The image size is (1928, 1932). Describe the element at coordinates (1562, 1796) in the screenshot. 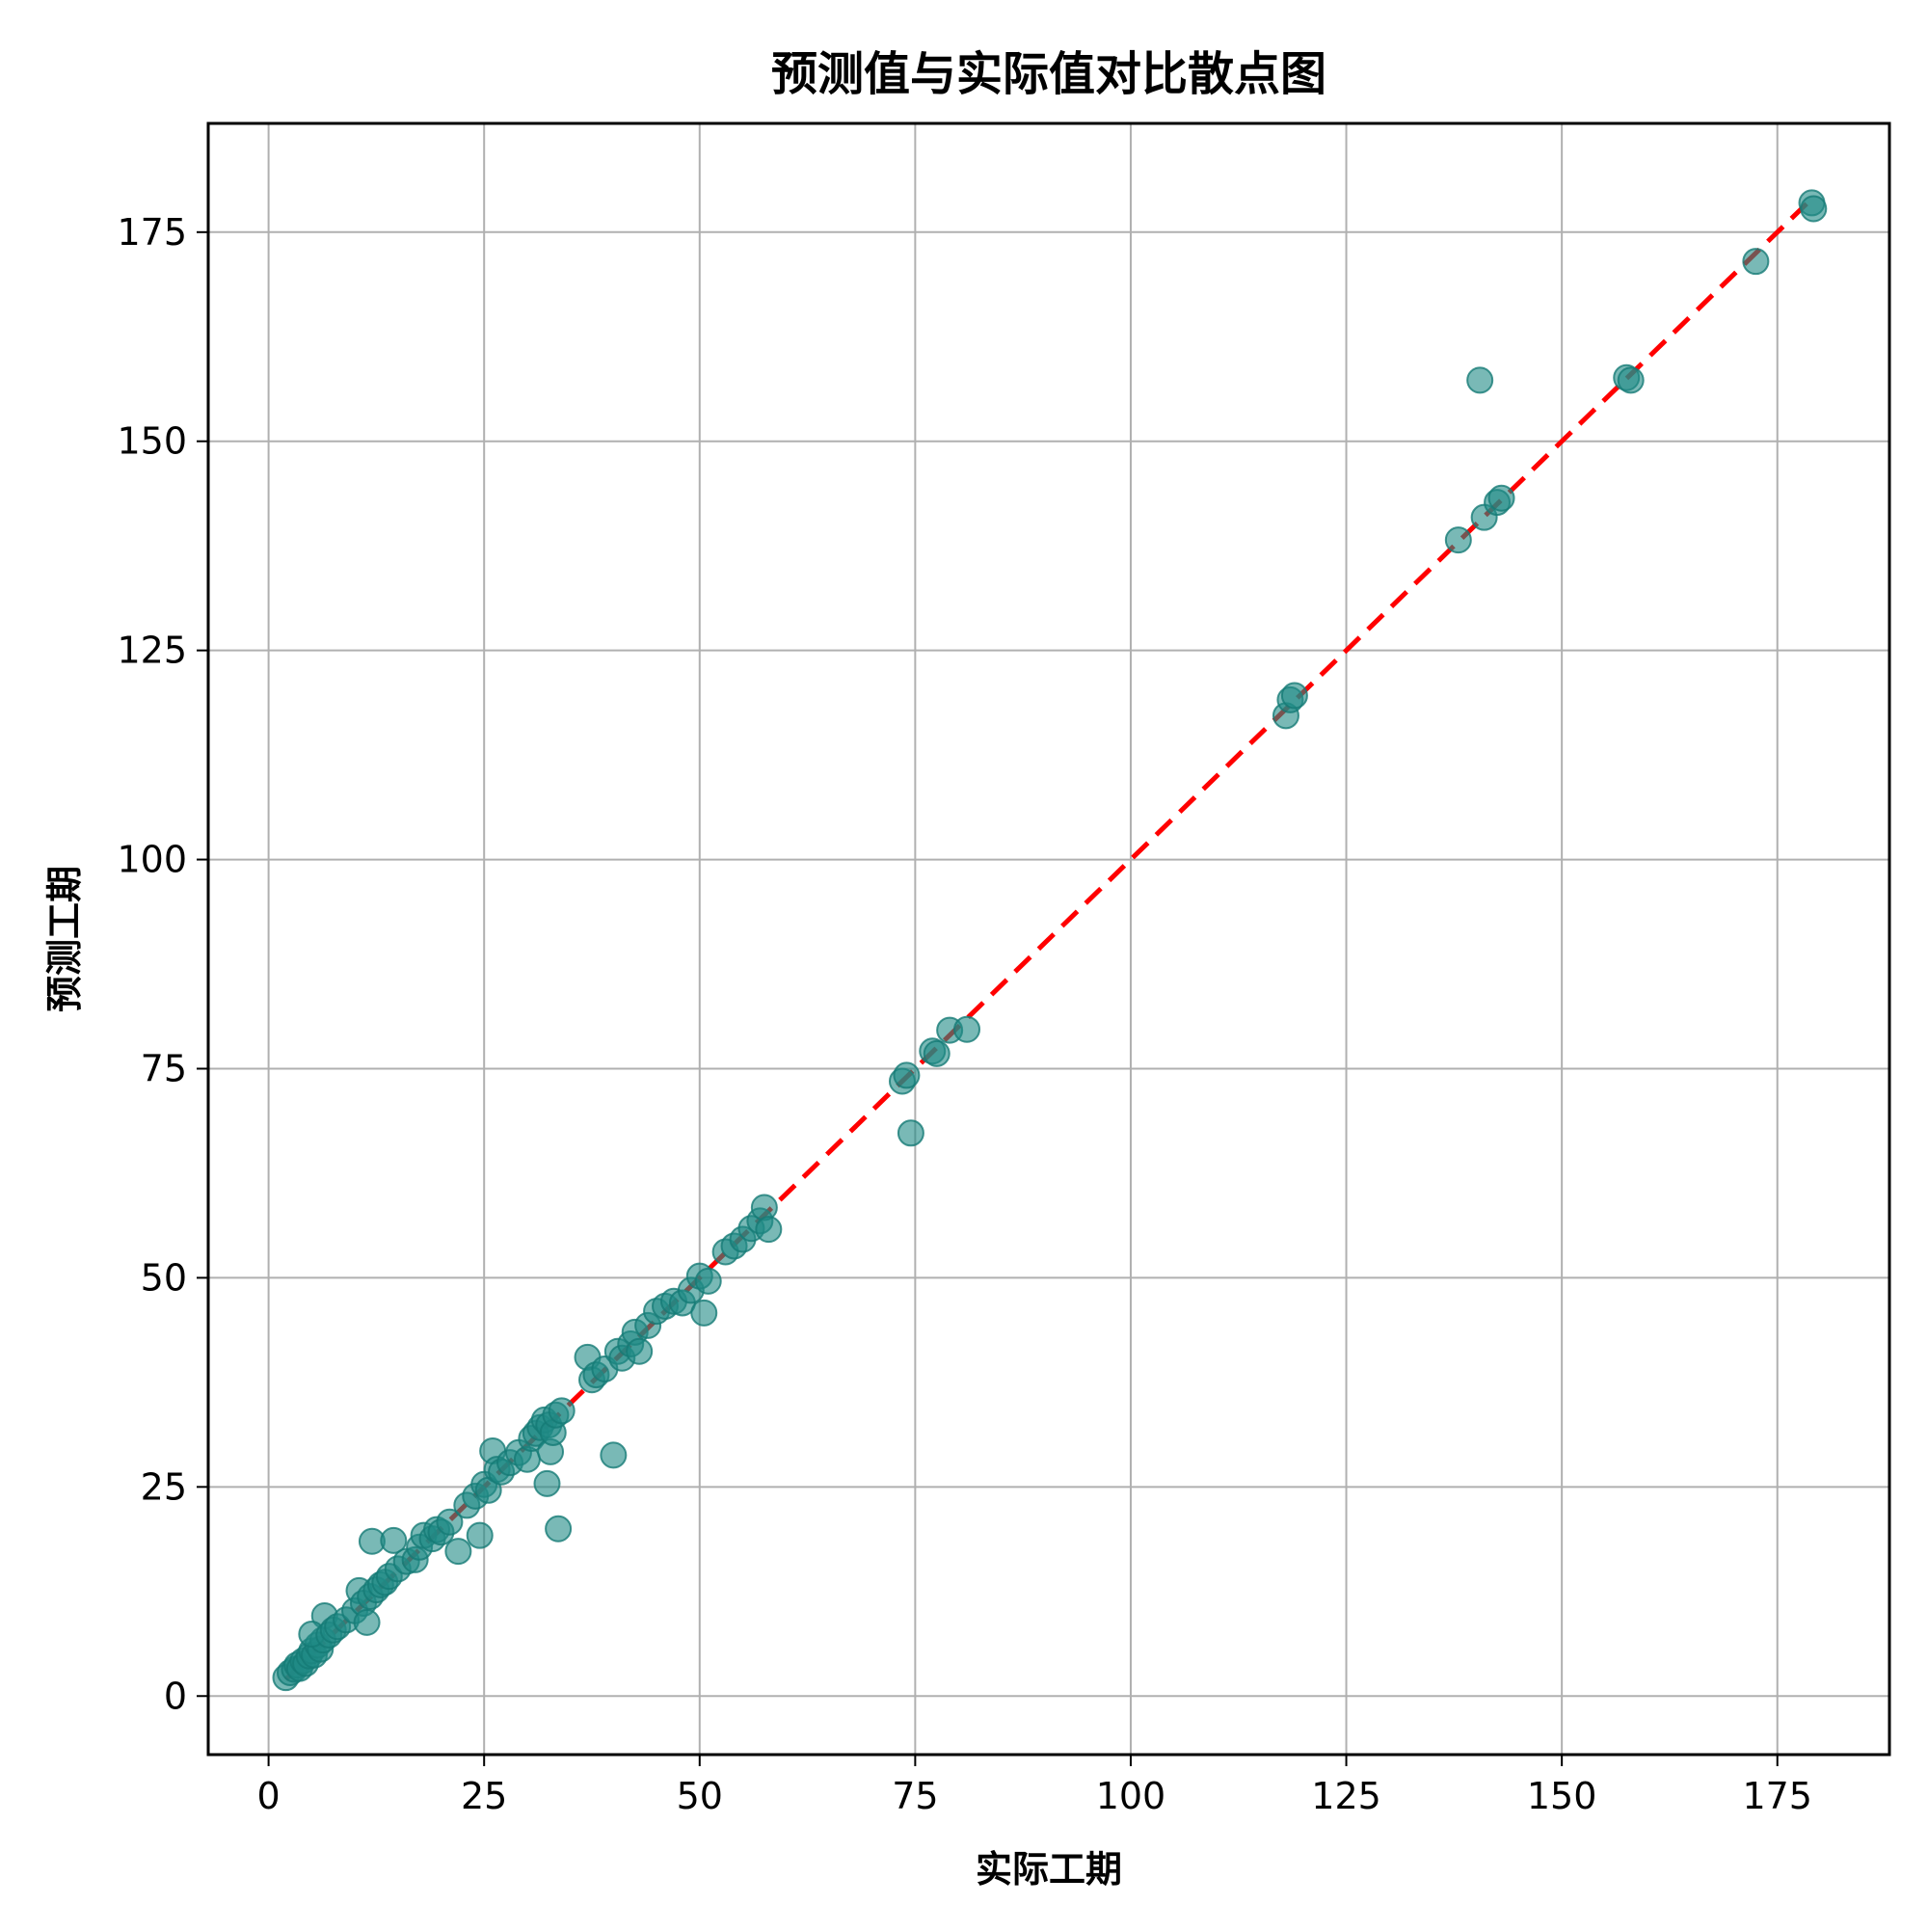

I see `x-tick-label-6: 150` at that location.